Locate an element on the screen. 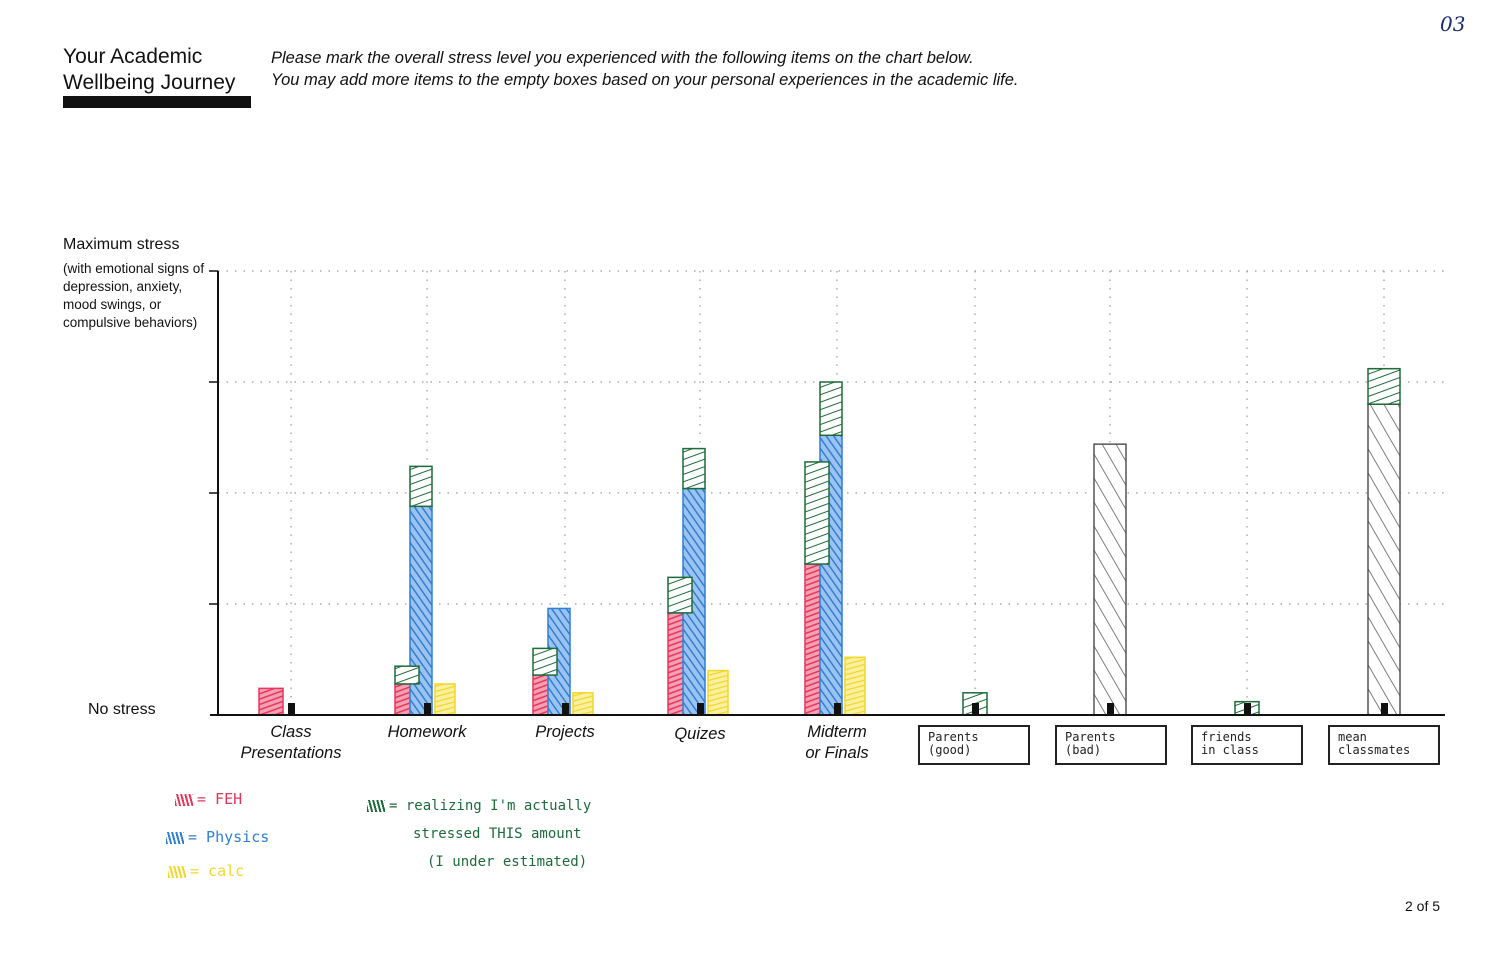 The width and height of the screenshot is (1500, 971). legend-text-feh: = FEH is located at coordinates (220, 799).